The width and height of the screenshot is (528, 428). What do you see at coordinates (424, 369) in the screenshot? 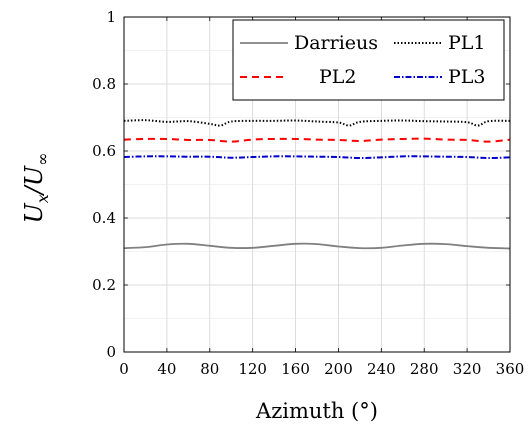
I see `x-tick-label: 280` at bounding box center [424, 369].